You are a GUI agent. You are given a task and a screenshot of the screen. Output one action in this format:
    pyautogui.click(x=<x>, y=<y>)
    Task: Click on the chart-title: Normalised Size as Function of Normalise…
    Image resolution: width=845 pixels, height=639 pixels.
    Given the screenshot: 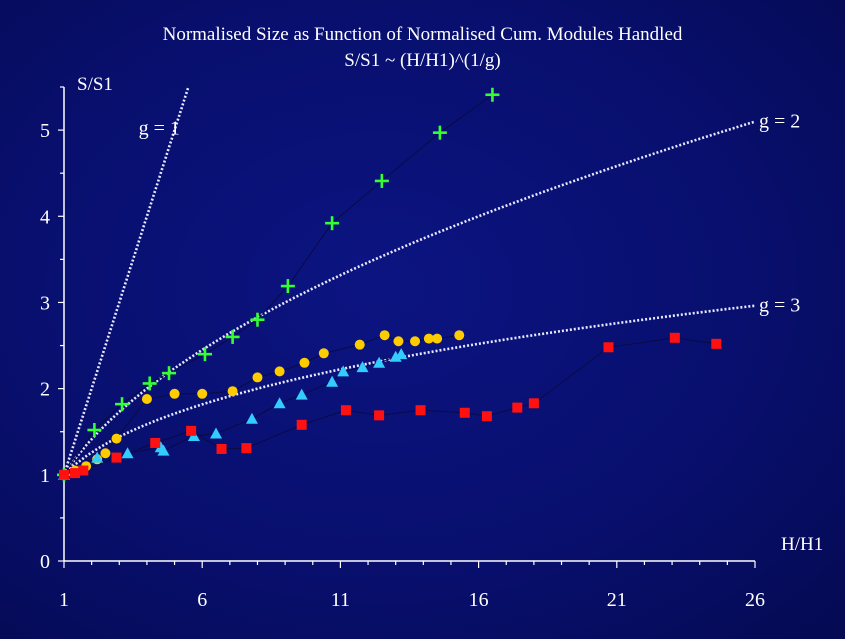 What is the action you would take?
    pyautogui.click(x=422, y=34)
    